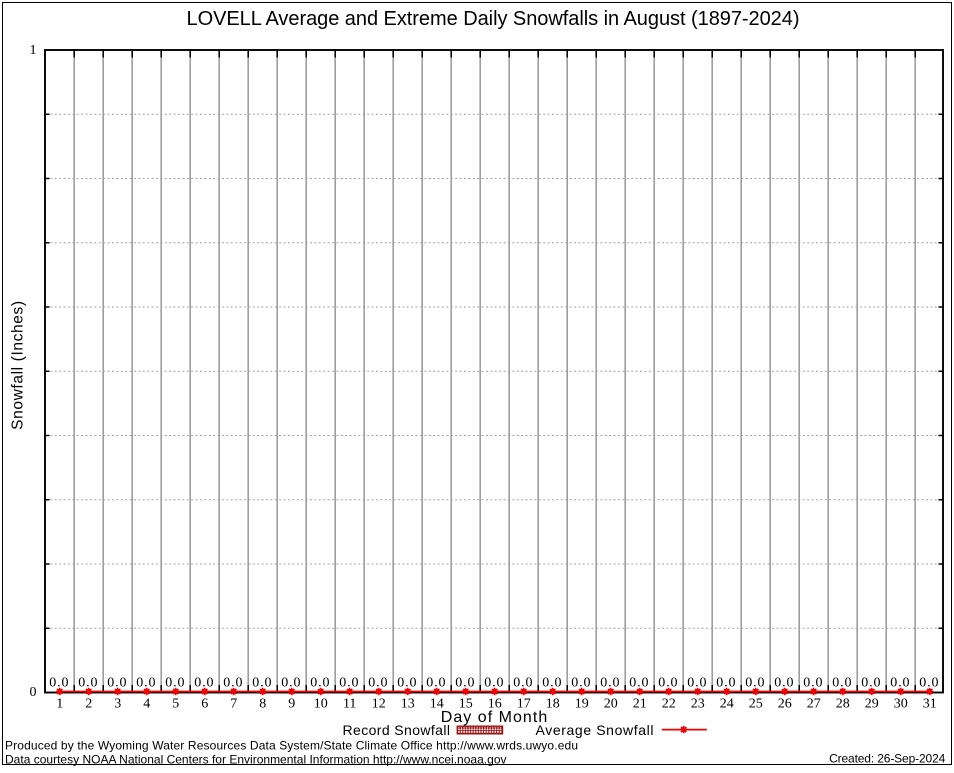 The width and height of the screenshot is (954, 773). Describe the element at coordinates (204, 704) in the screenshot. I see `svg-text: 6` at that location.